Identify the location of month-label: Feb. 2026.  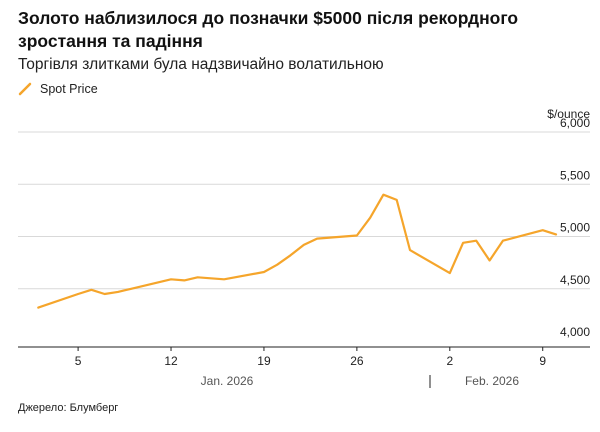
(492, 381).